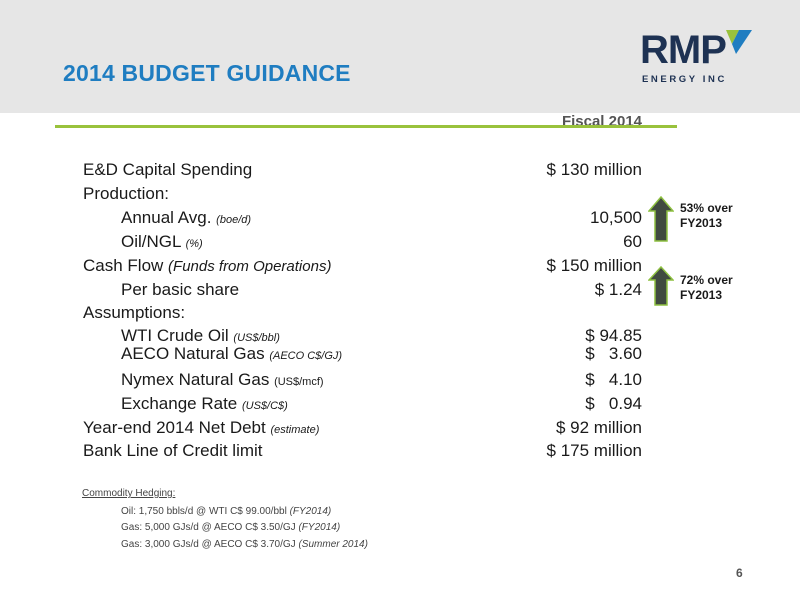 The width and height of the screenshot is (800, 600). I want to click on table-row: AECO Natural Gas (AECO C$/GJ) $ 3.60, so click(400, 356).